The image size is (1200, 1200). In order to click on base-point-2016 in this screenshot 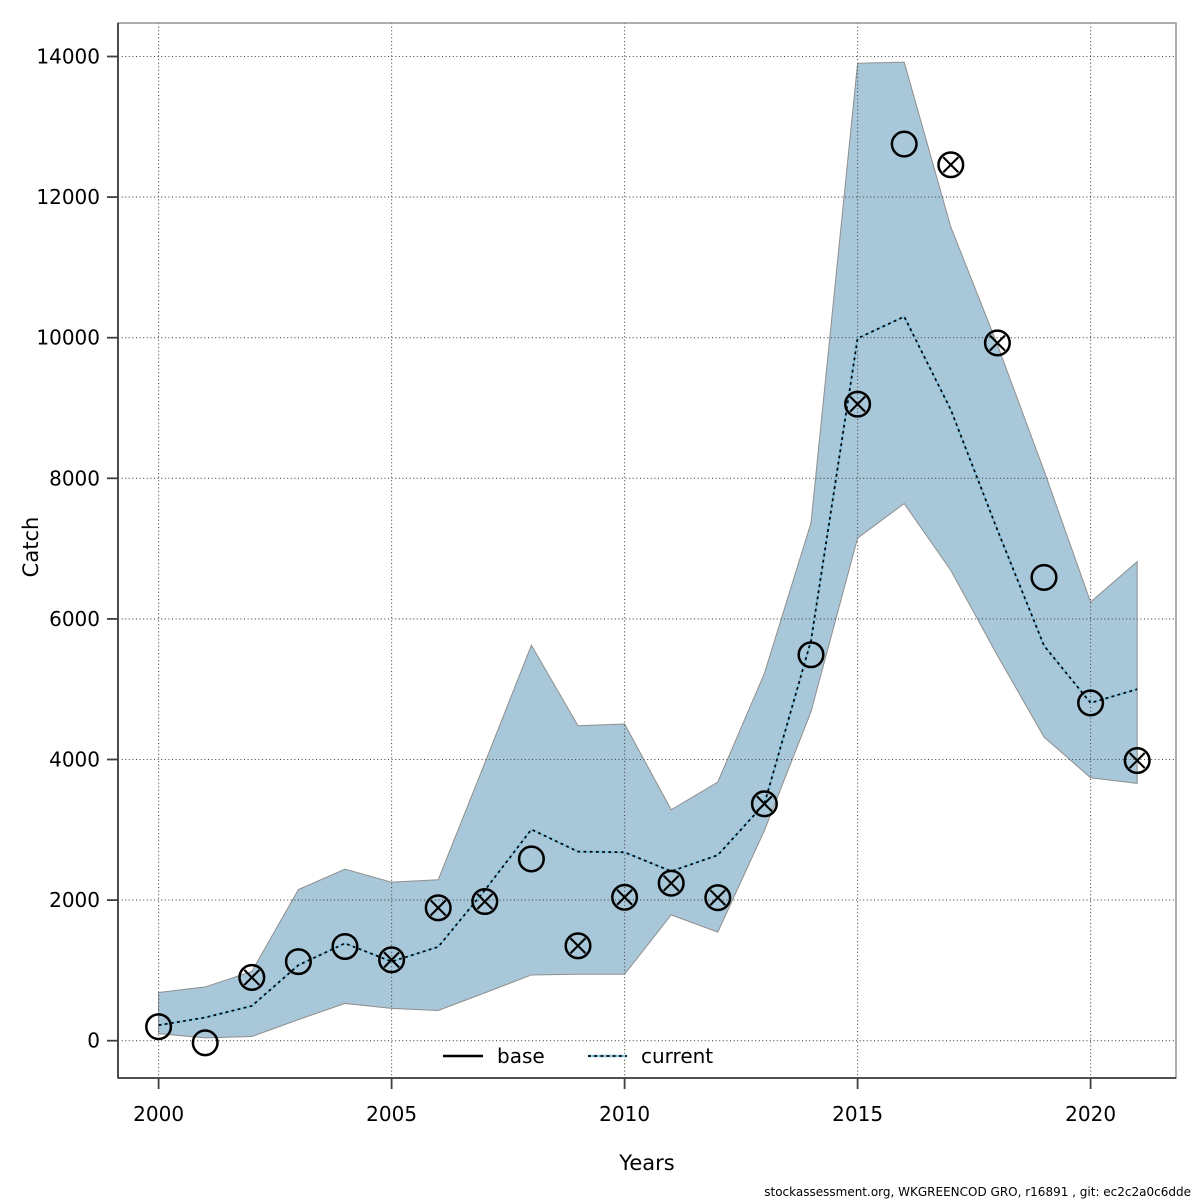, I will do `click(904, 144)`.